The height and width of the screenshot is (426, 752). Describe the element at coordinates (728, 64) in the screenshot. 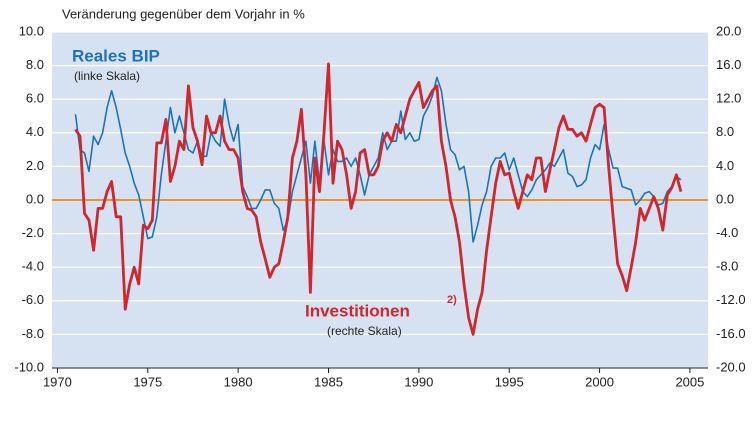

I see `y2-tick-label: 16.0` at that location.